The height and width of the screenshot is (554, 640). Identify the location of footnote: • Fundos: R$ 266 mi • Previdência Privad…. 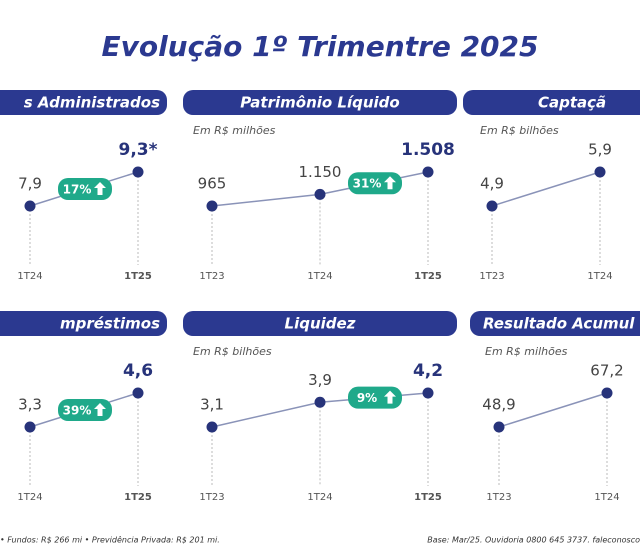
(110, 540).